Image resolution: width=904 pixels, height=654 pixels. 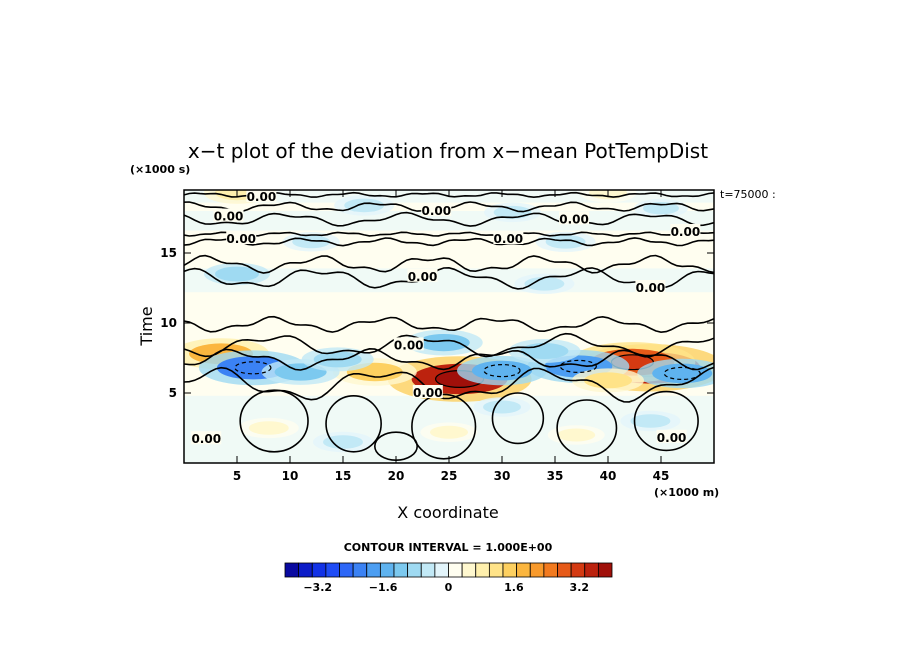 What do you see at coordinates (317, 587) in the screenshot?
I see `colorbar-tick-label: −3.2` at bounding box center [317, 587].